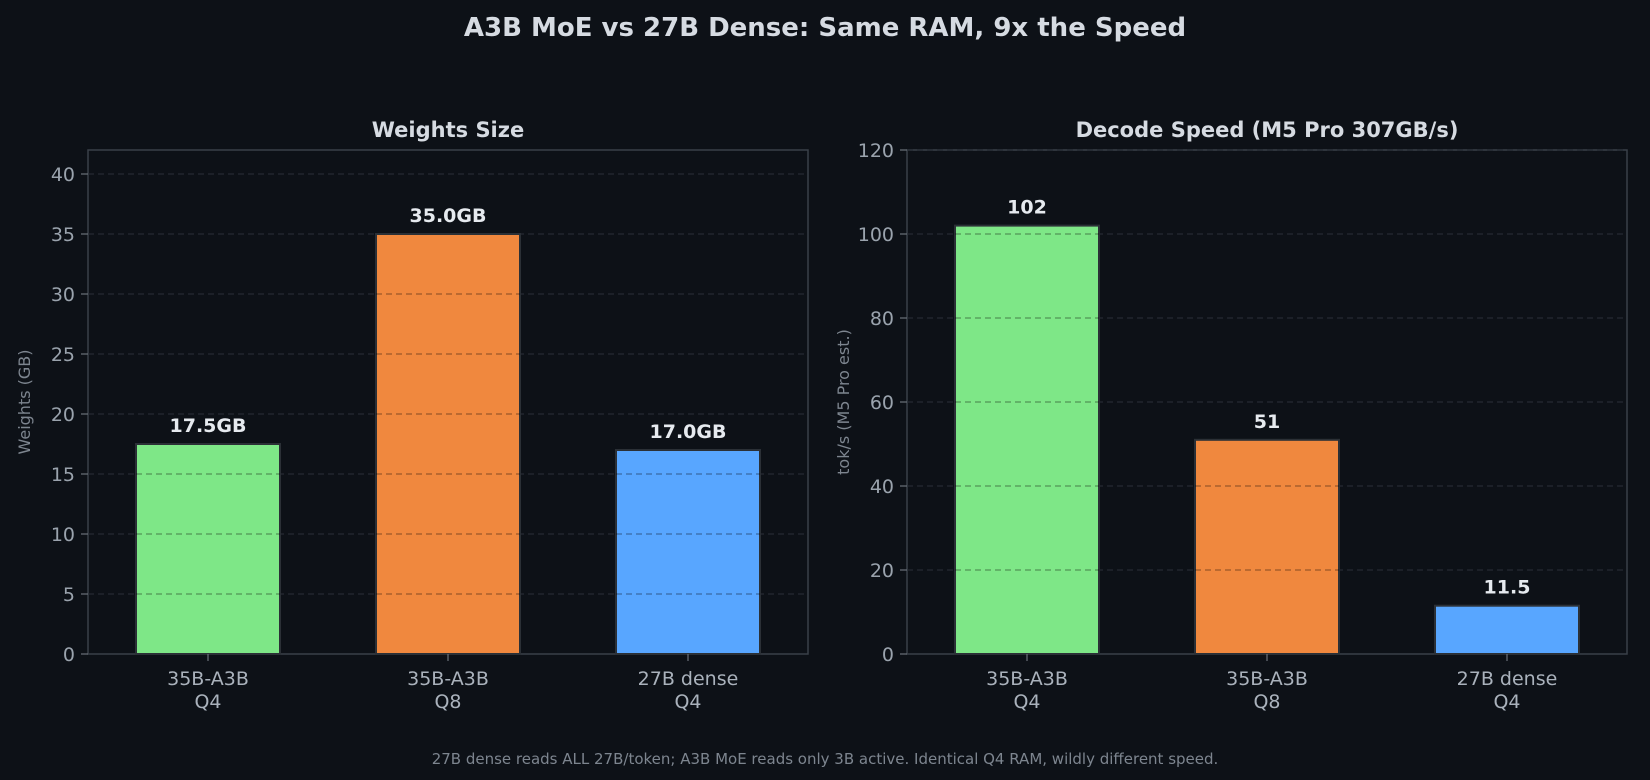 This screenshot has width=1650, height=780. Describe the element at coordinates (882, 403) in the screenshot. I see `y-tick-label: 60` at that location.